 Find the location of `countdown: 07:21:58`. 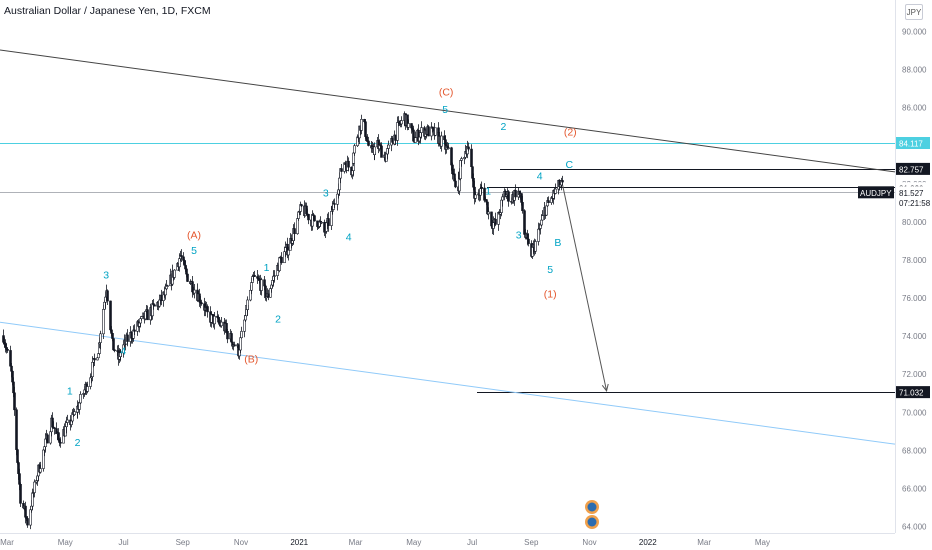

countdown: 07:21:58 is located at coordinates (915, 203).